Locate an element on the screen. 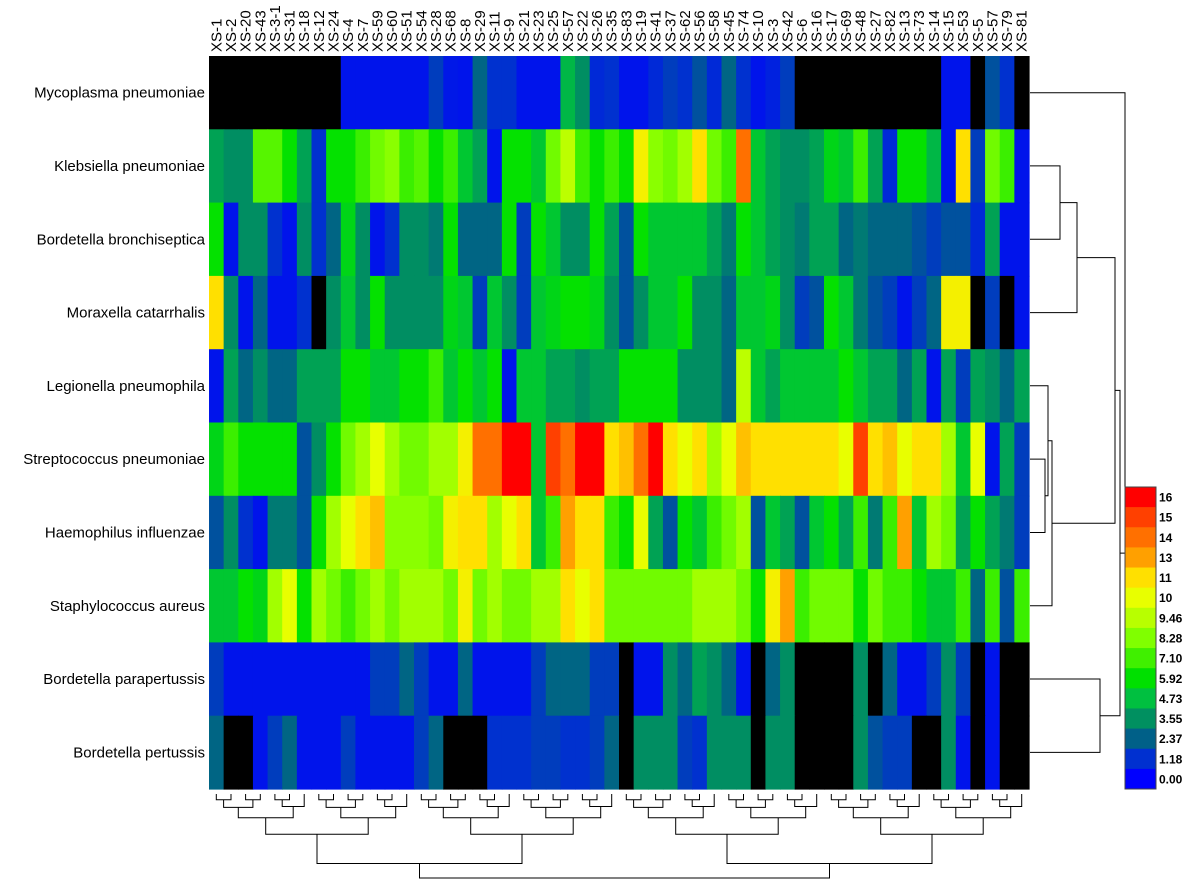 The image size is (1187, 881). legend-tick-label: 5.92 is located at coordinates (1171, 679).